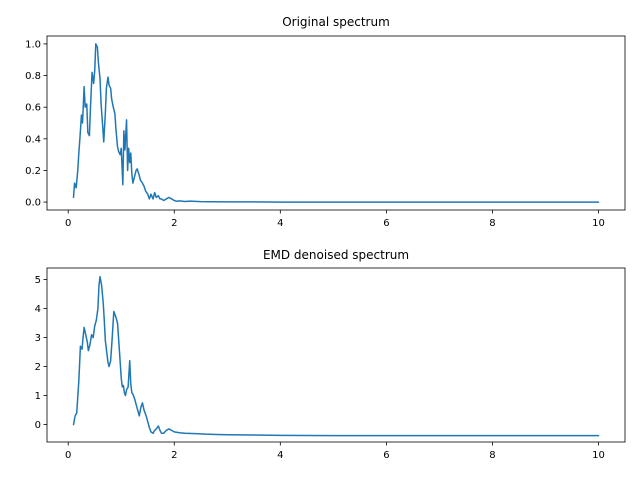 This screenshot has height=480, width=640. I want to click on emd-denoised-spectrum-y-tick-label: 4, so click(38, 309).